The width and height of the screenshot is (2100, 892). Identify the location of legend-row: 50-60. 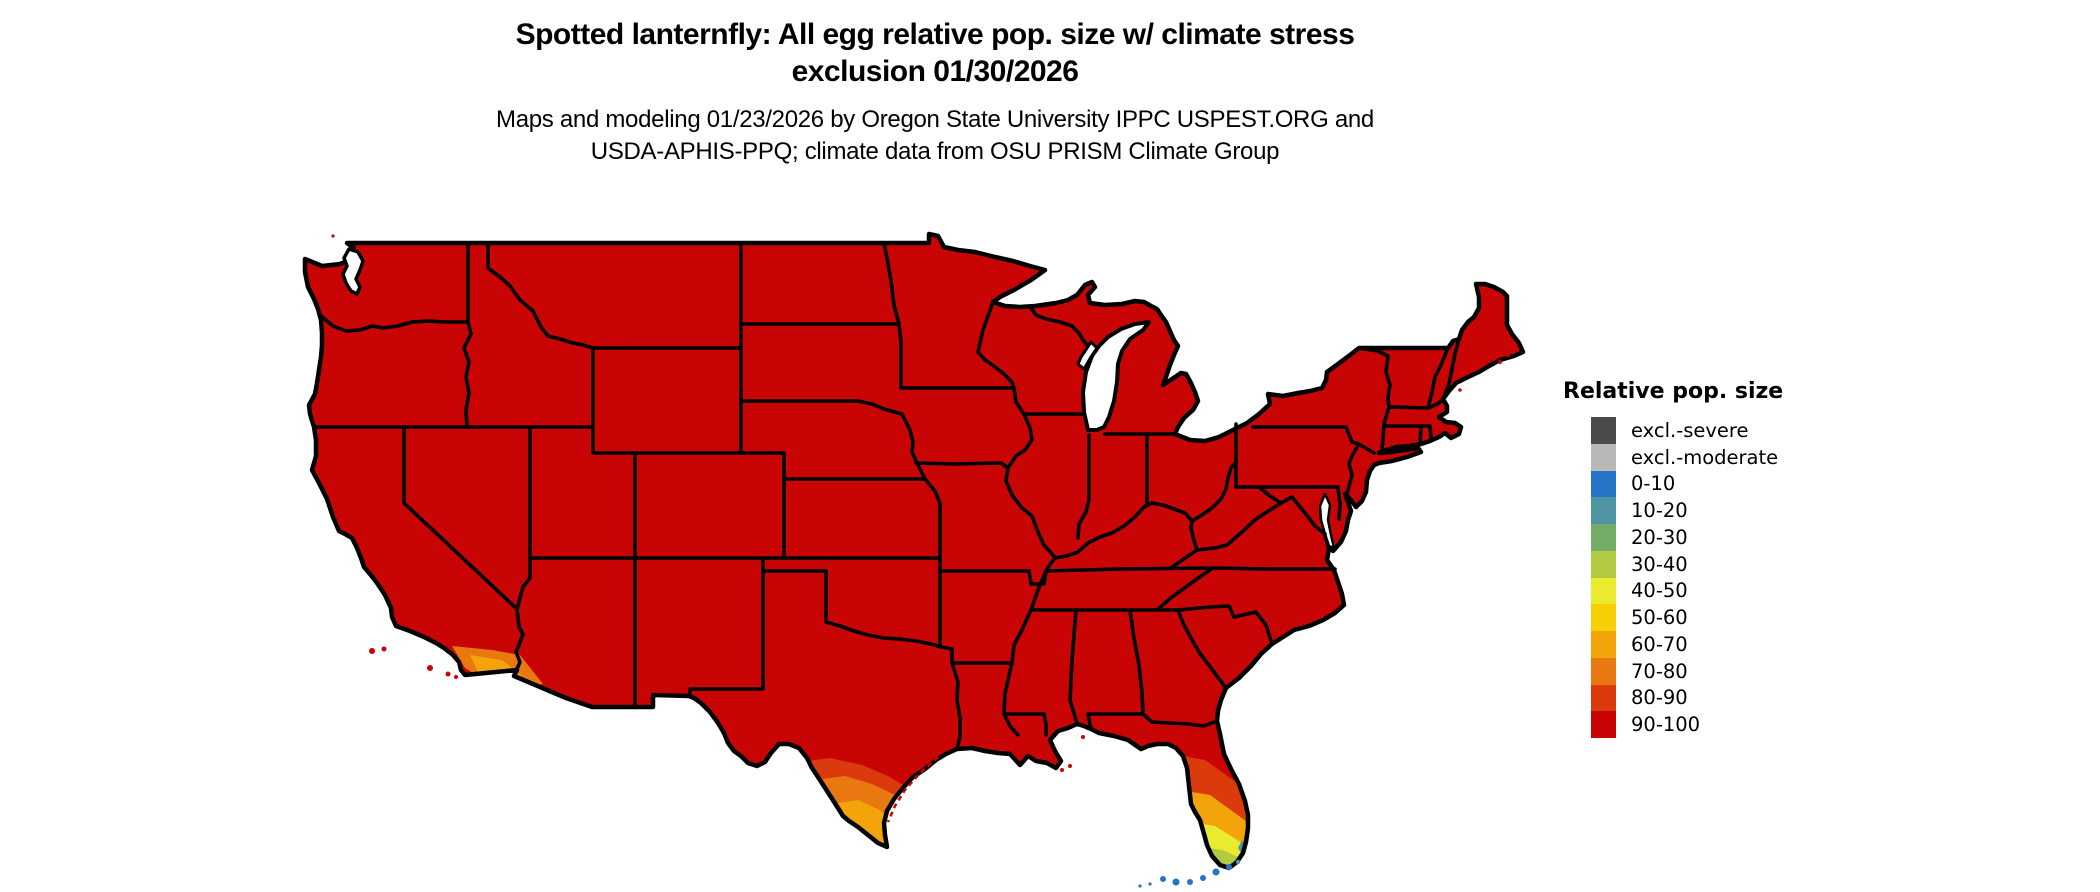
(1687, 617).